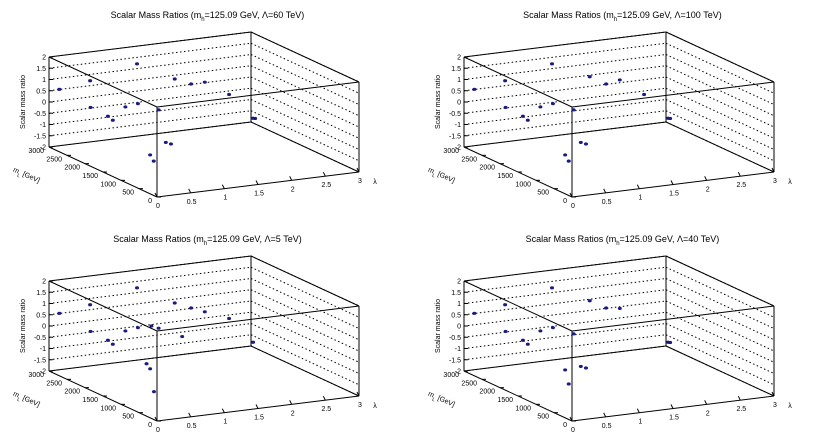 The height and width of the screenshot is (447, 830). What do you see at coordinates (90, 176) in the screenshot?
I see `y-tick-label: 1500` at bounding box center [90, 176].